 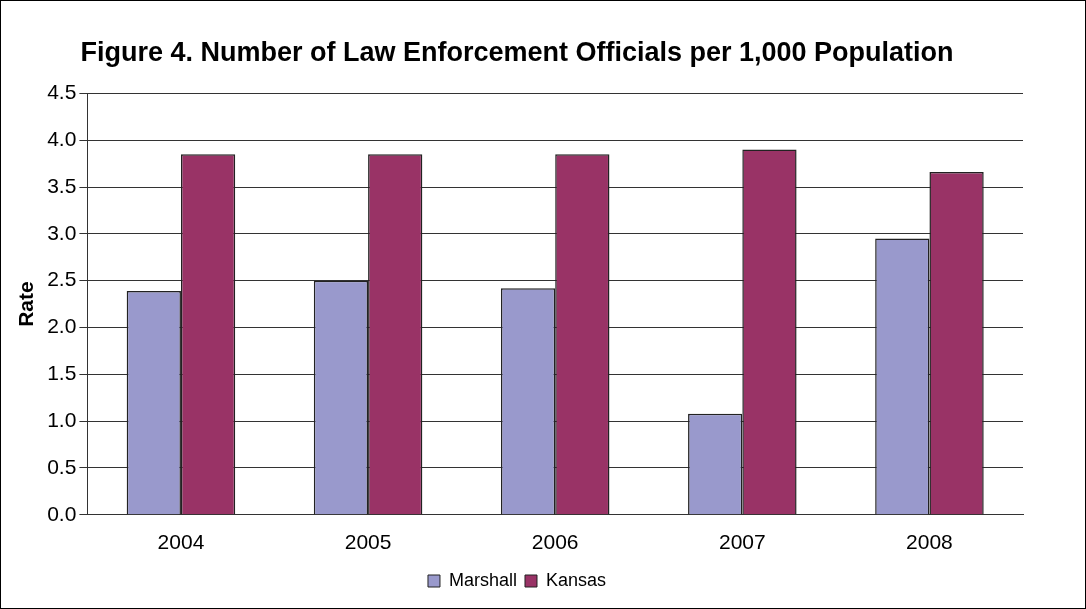 I want to click on y-tick-label: 0.5, so click(x=62, y=466).